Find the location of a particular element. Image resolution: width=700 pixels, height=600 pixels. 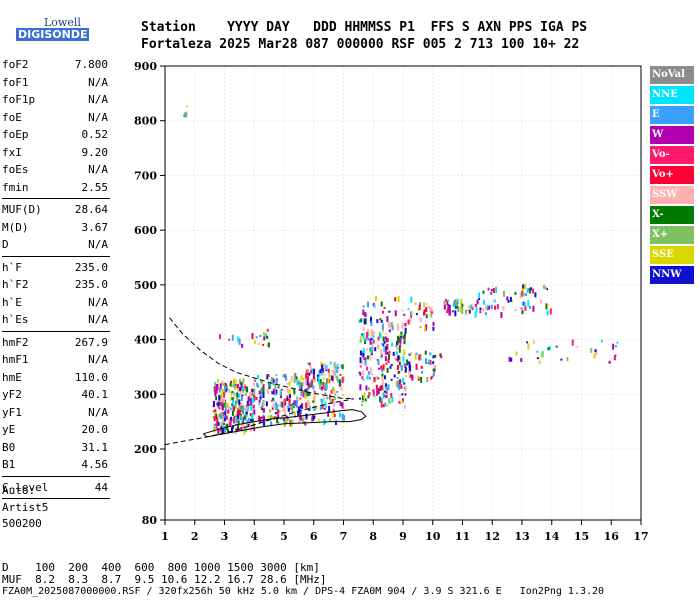

param-value: 267.9 is located at coordinates (91, 342).